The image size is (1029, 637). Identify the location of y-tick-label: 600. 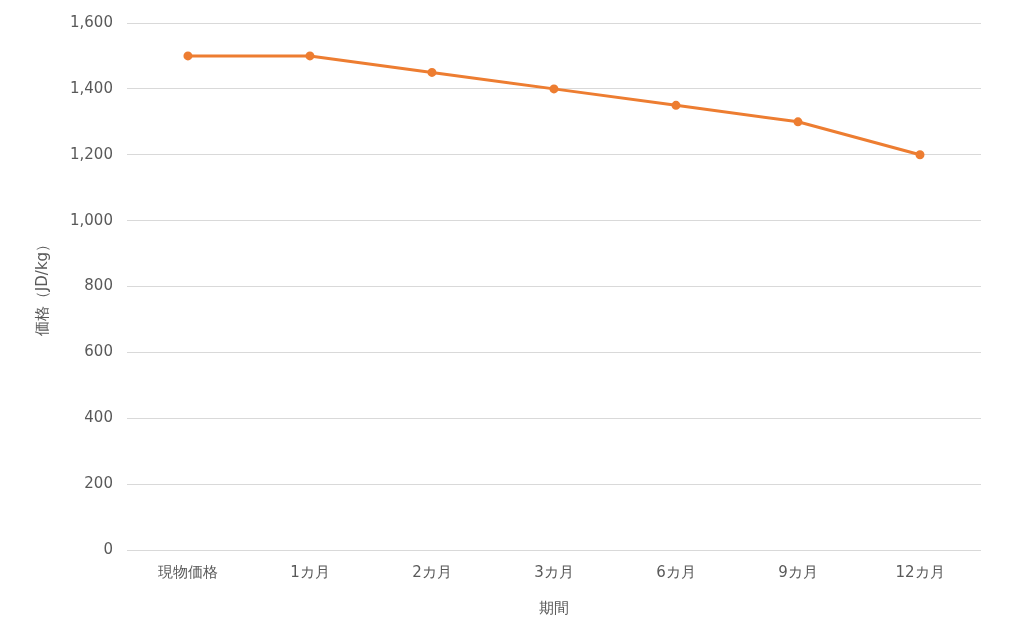
(98, 351).